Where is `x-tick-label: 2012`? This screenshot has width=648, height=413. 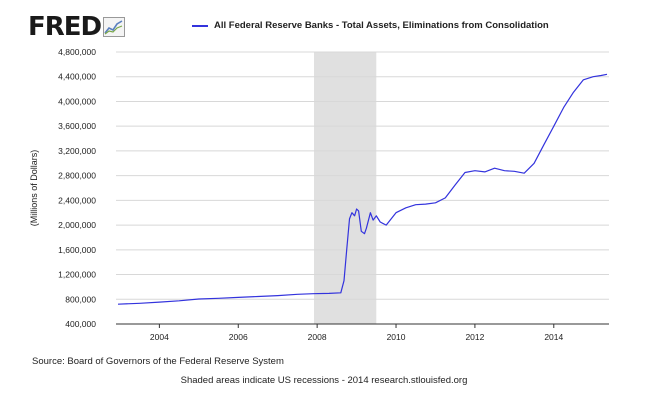 x-tick-label: 2012 is located at coordinates (474, 337).